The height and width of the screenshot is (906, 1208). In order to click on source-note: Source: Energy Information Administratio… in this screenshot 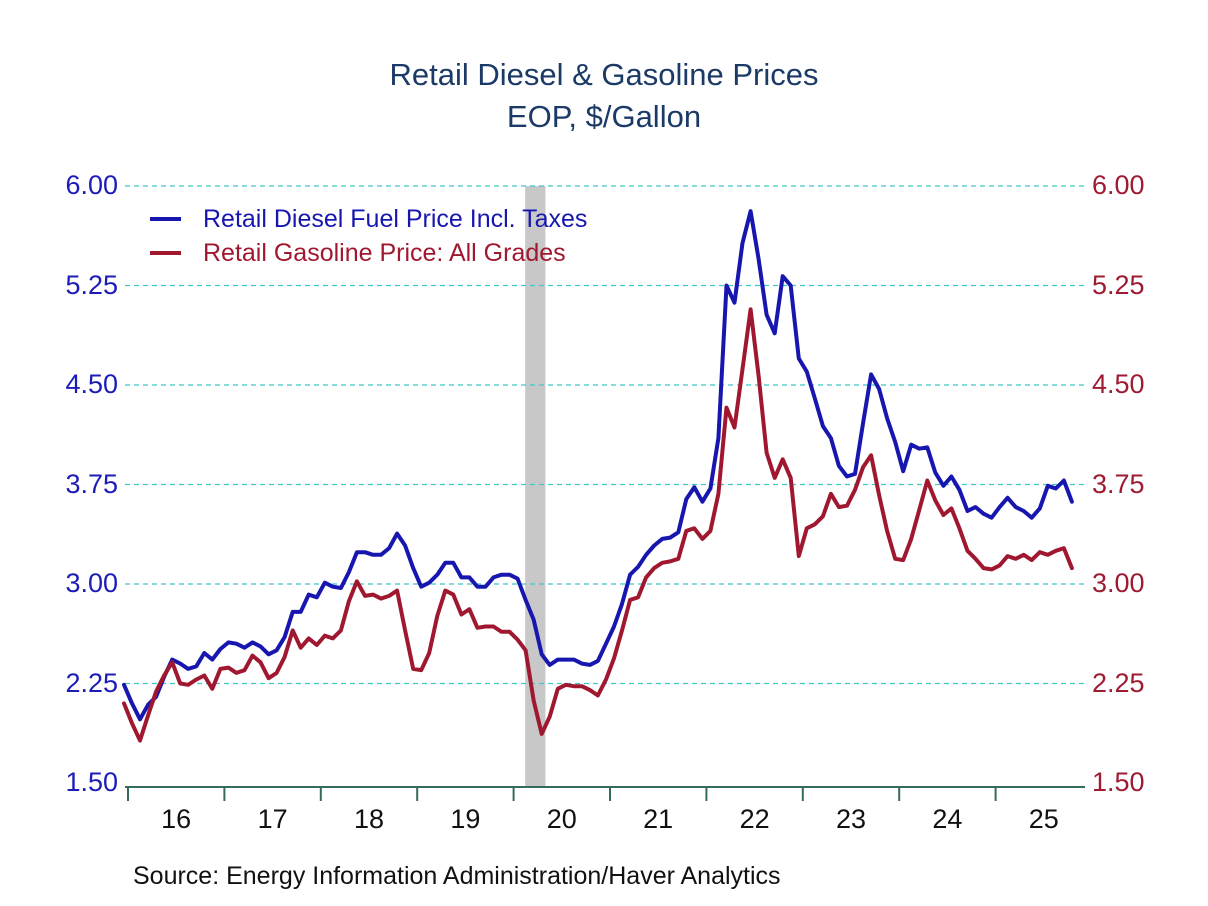, I will do `click(457, 876)`.